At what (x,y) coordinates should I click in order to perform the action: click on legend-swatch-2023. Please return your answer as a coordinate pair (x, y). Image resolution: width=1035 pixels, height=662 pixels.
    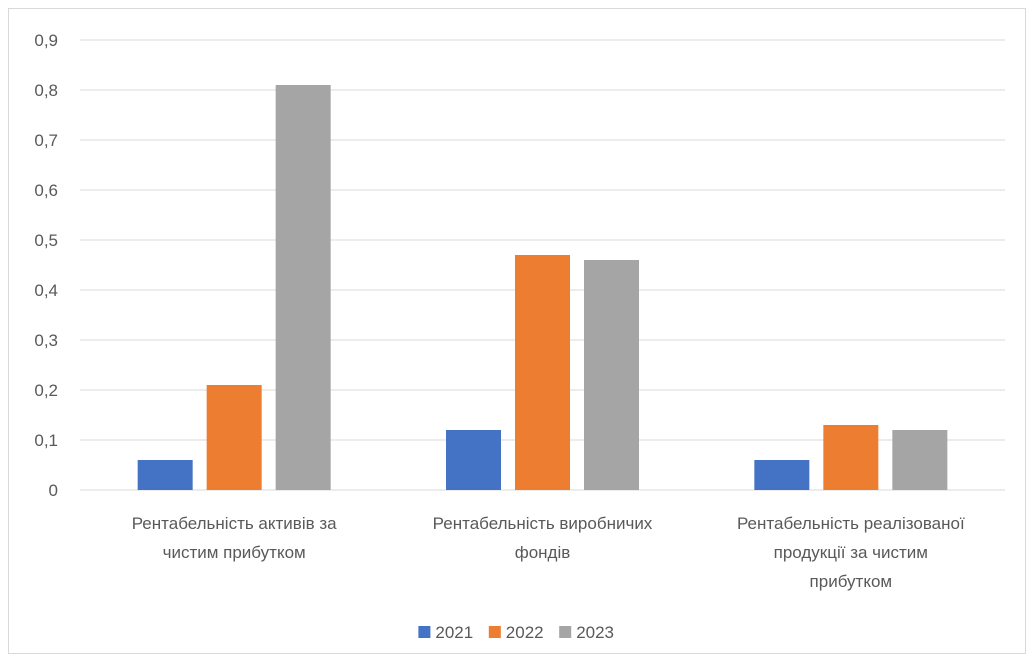
    Looking at the image, I should click on (565, 632).